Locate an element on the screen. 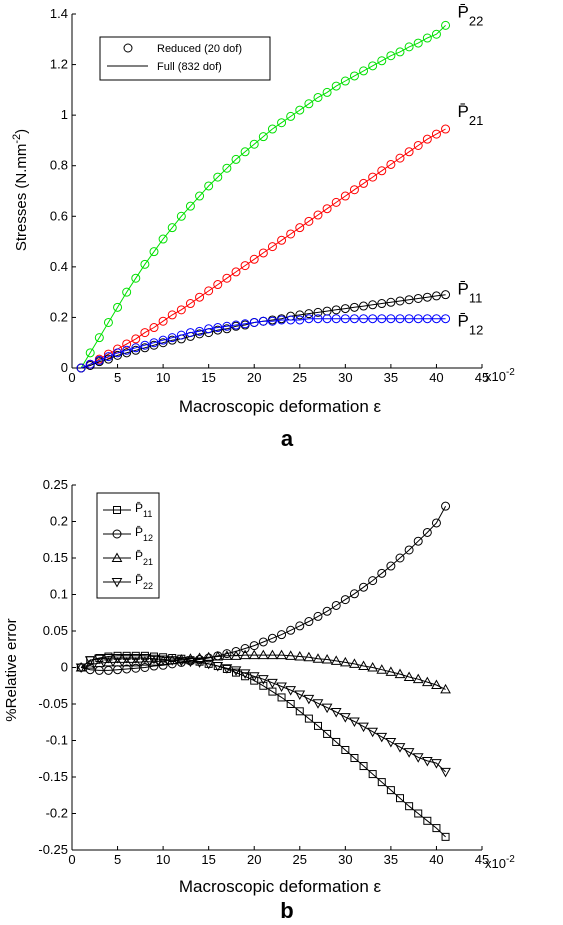  legend-b-12-marker is located at coordinates (117, 534).